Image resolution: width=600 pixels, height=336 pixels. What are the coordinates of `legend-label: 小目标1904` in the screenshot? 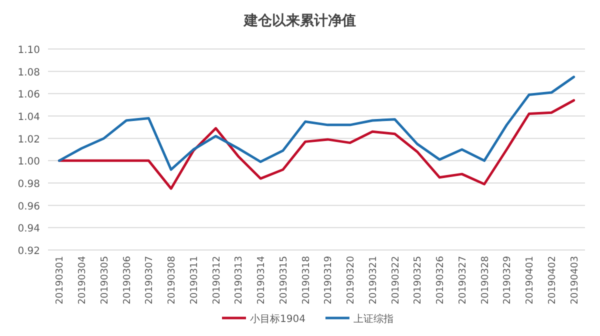 It's located at (278, 319).